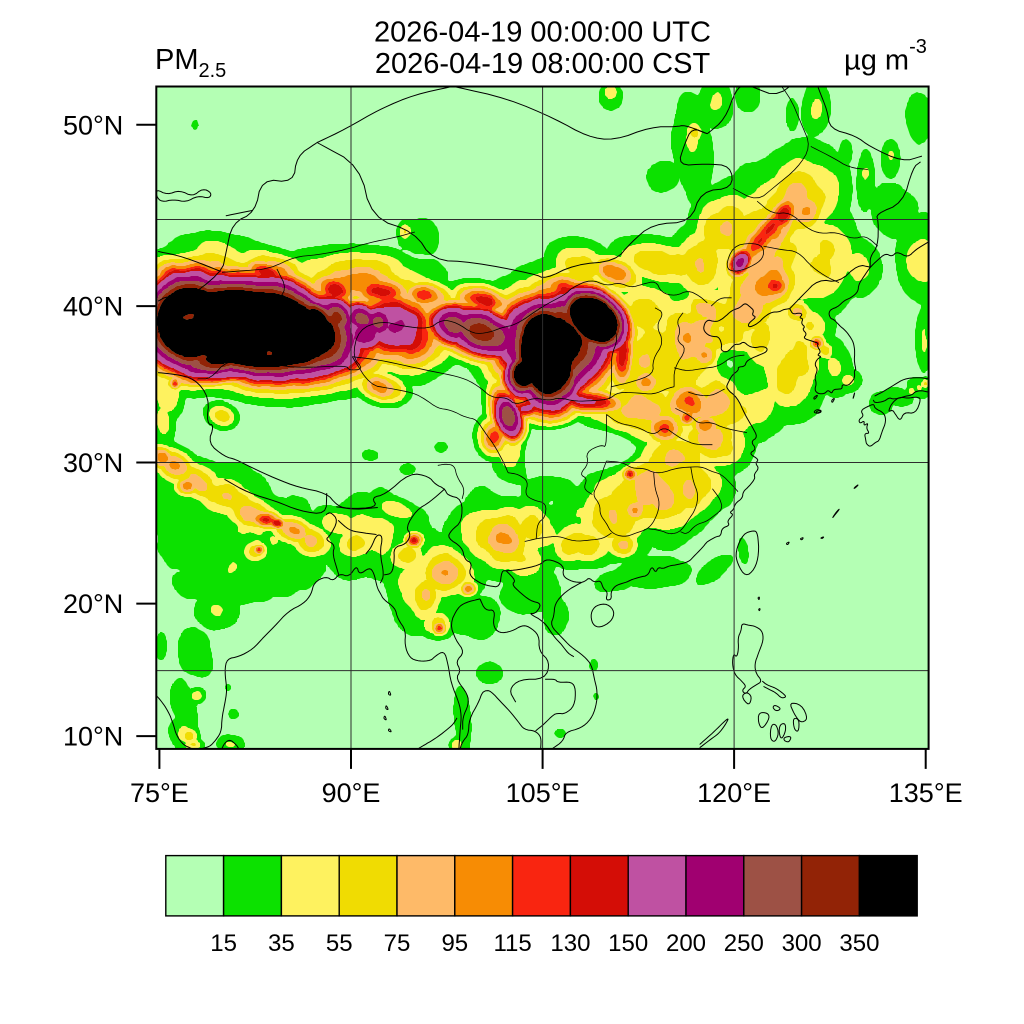  What do you see at coordinates (281, 943) in the screenshot?
I see `svg-text: 35` at bounding box center [281, 943].